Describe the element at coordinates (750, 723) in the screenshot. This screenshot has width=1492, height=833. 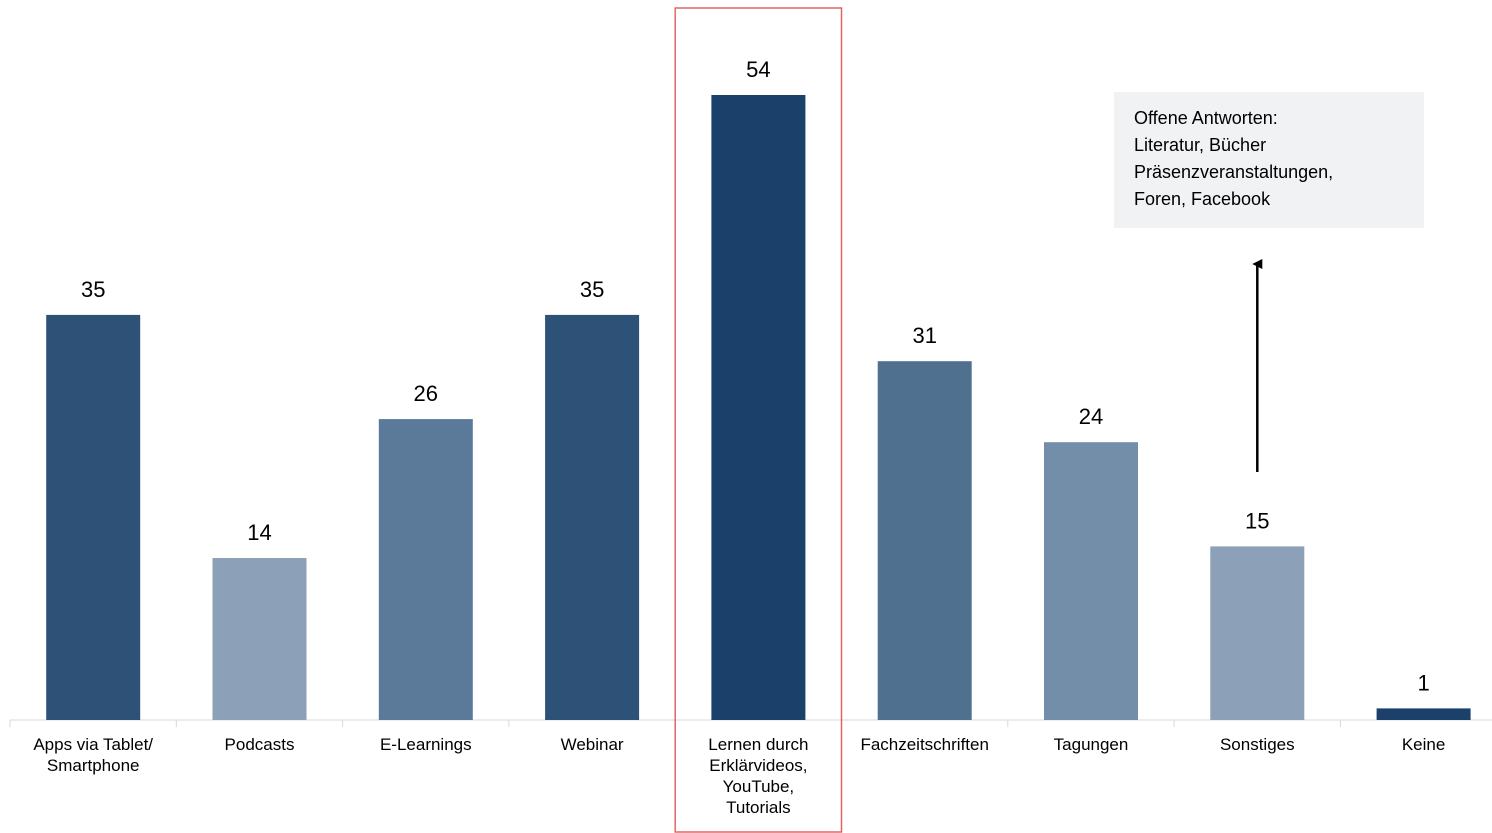
I see `x-axis` at that location.